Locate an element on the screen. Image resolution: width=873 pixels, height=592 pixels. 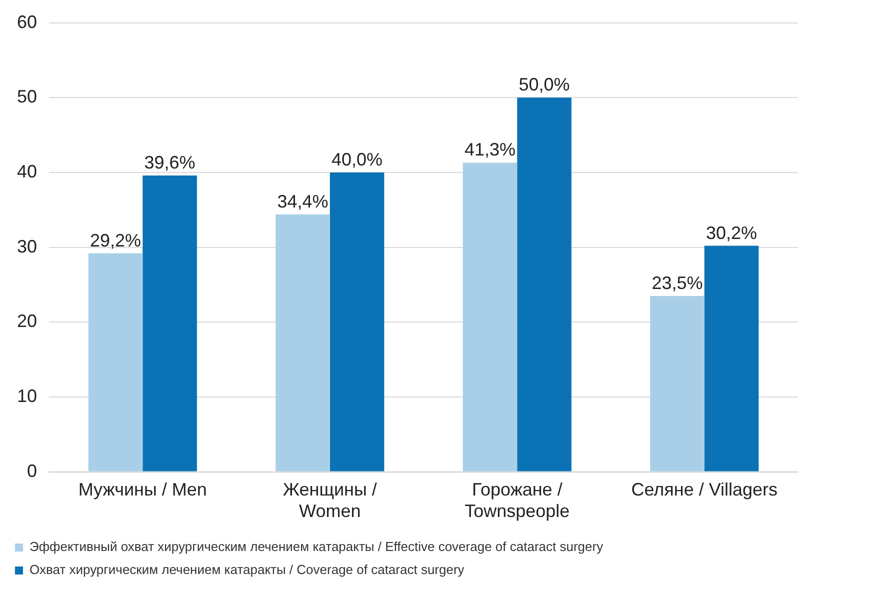
data-label: 39,6% is located at coordinates (170, 162).